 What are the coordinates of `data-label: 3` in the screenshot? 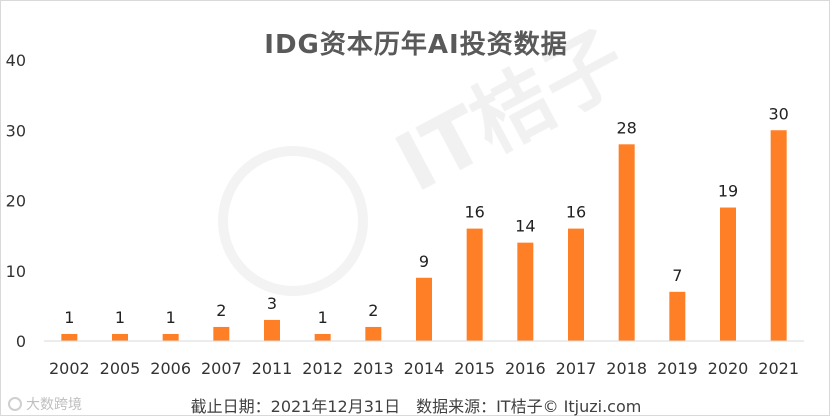 It's located at (272, 303).